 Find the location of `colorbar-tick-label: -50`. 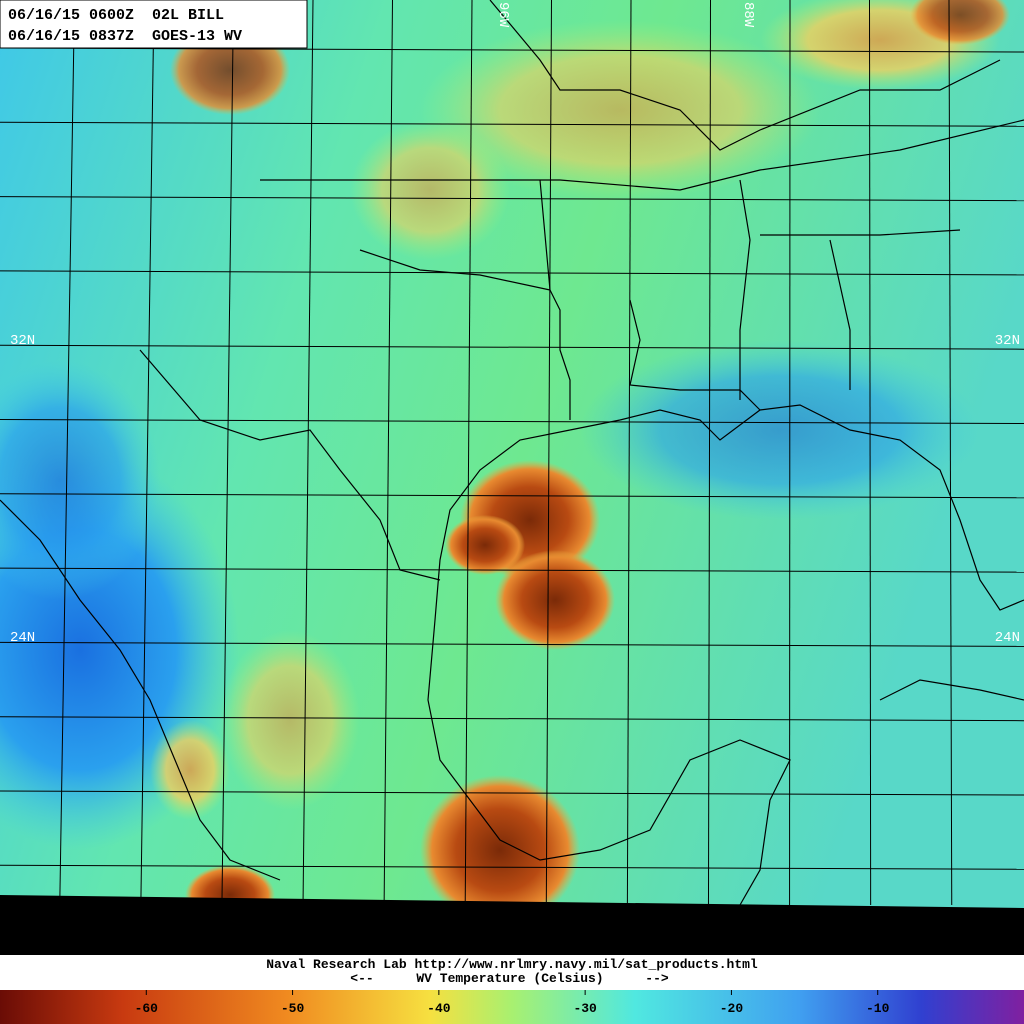

colorbar-tick-label: -50 is located at coordinates (293, 1008).